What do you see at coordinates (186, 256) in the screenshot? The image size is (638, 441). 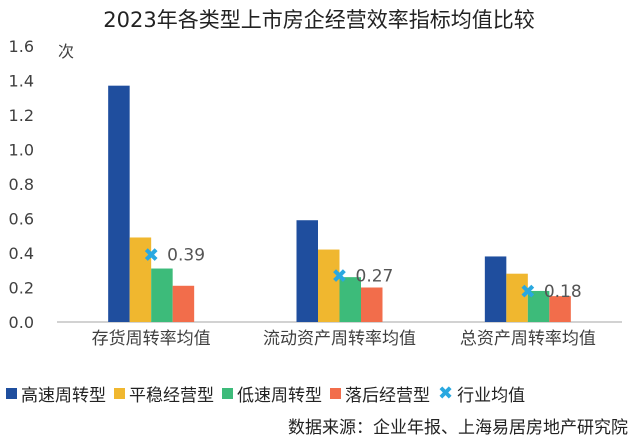 I see `marker-label-c0: 0.39` at bounding box center [186, 256].